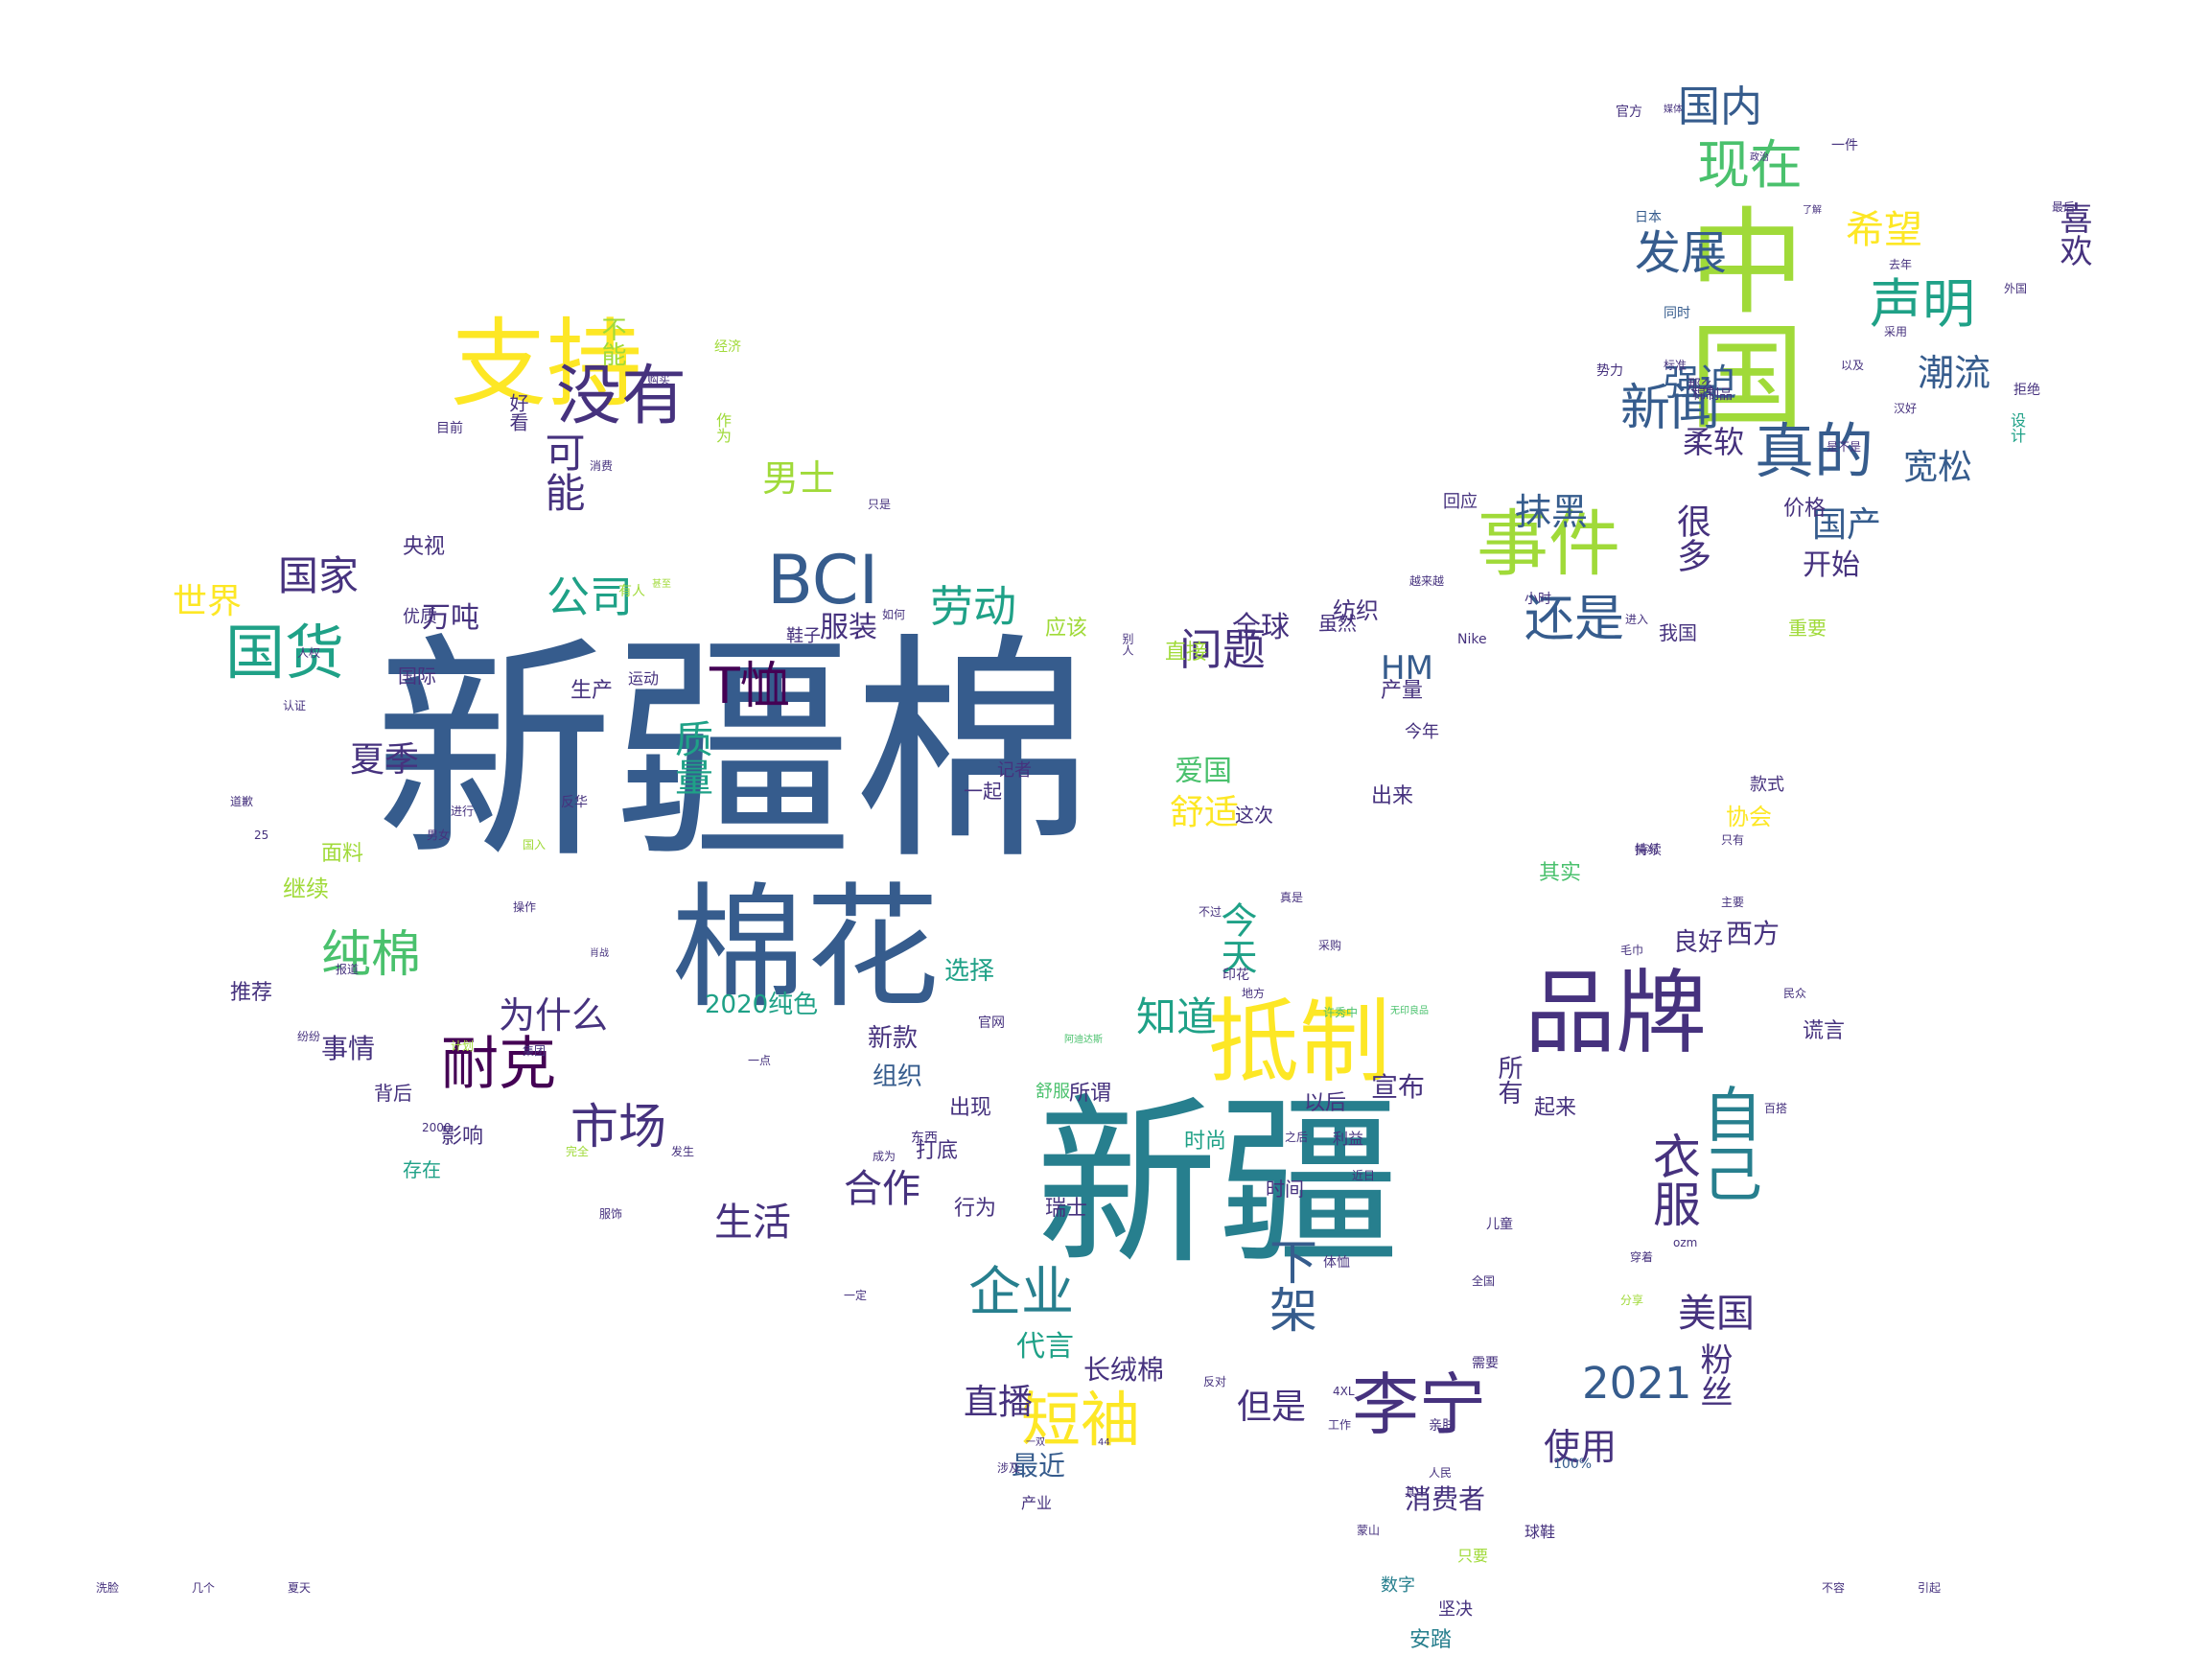  What do you see at coordinates (1701, 383) in the screenshot?
I see `cloud-word: 强迫` at bounding box center [1701, 383].